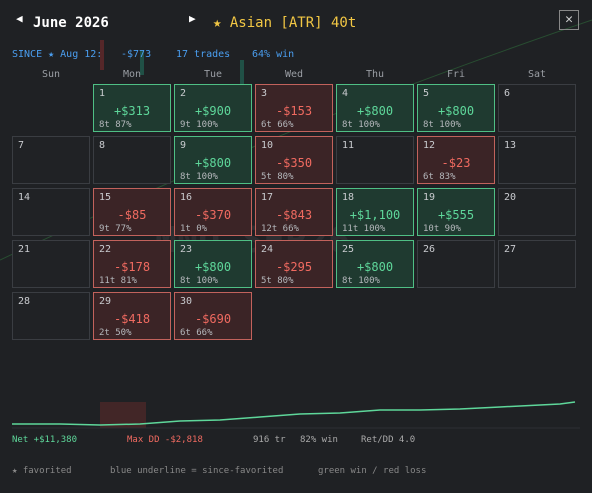 This screenshot has width=592, height=493. Describe the element at coordinates (51, 160) in the screenshot. I see `day-cell: 7` at that location.